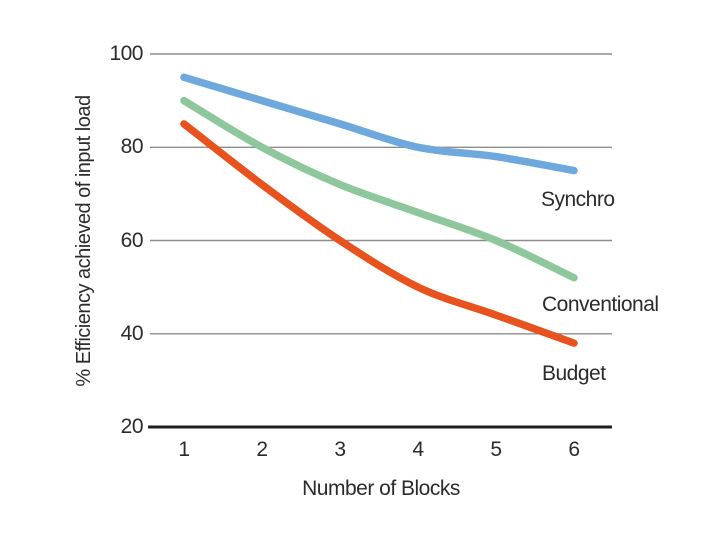  Describe the element at coordinates (574, 373) in the screenshot. I see `series-label-budget: Budget` at that location.